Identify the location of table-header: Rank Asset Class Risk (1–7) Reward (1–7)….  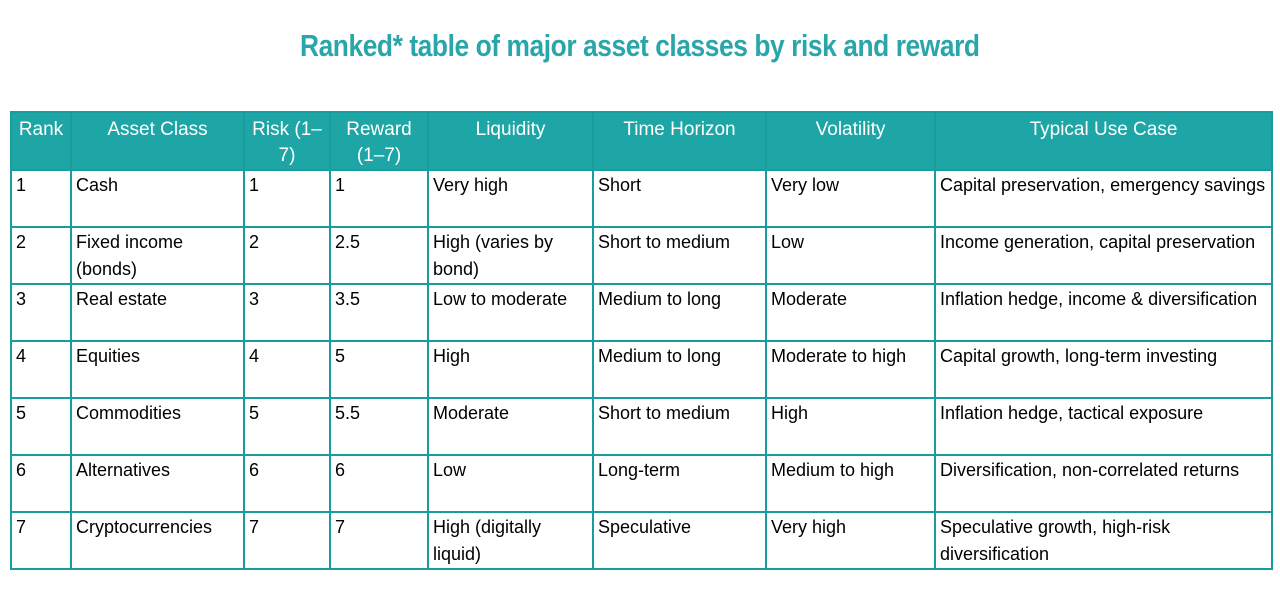
(641, 141).